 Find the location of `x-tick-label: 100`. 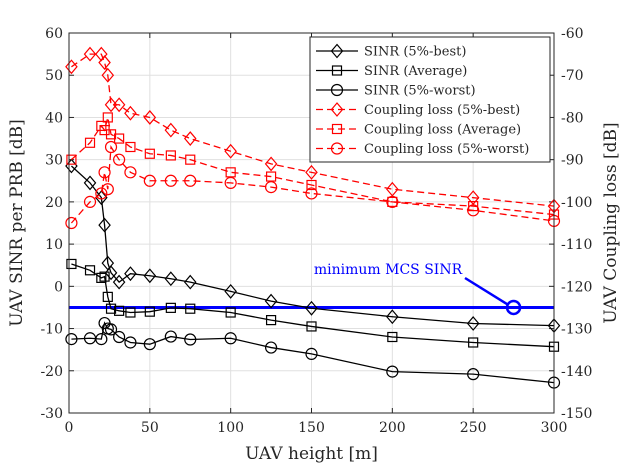

x-tick-label: 100 is located at coordinates (230, 428).